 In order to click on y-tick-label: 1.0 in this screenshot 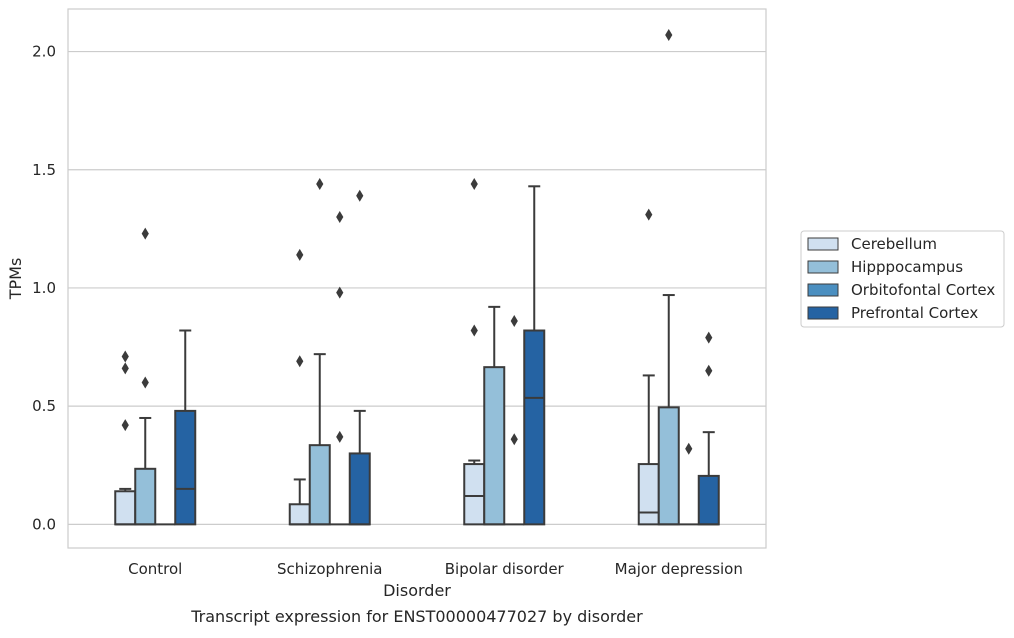, I will do `click(44, 288)`.